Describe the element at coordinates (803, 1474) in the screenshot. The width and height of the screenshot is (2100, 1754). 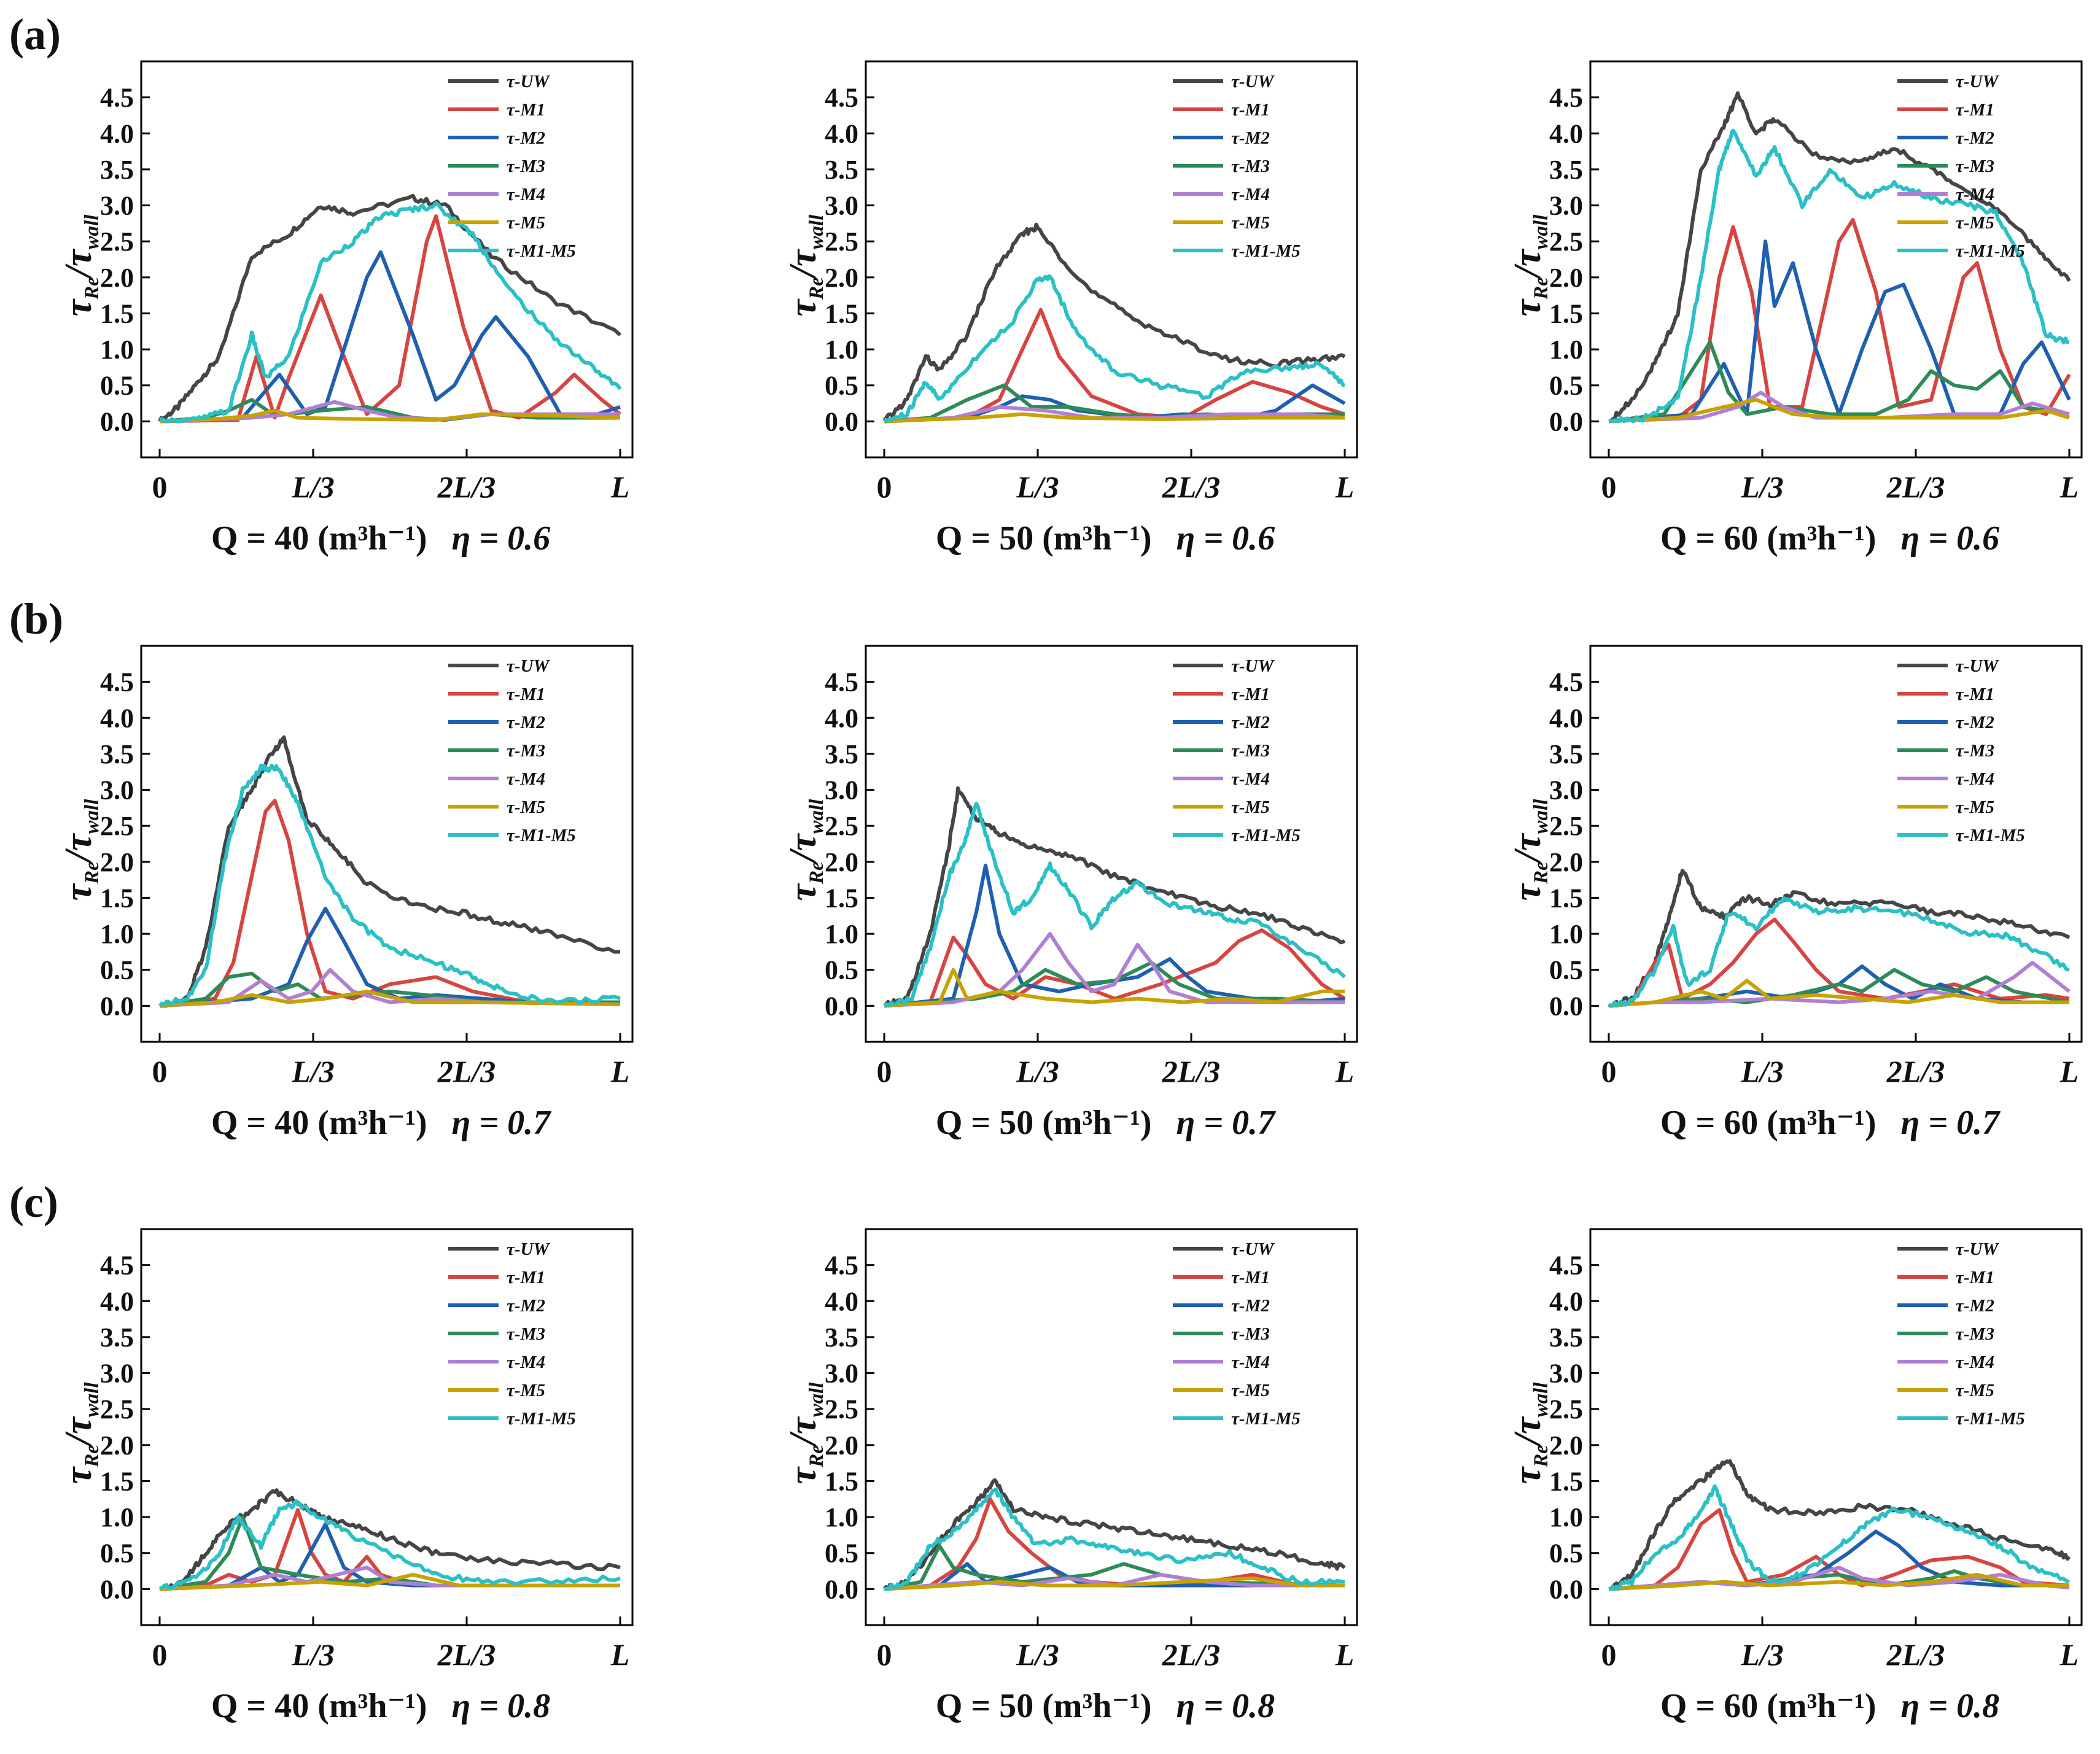
I see `y-label-tau-1: τ` at that location.